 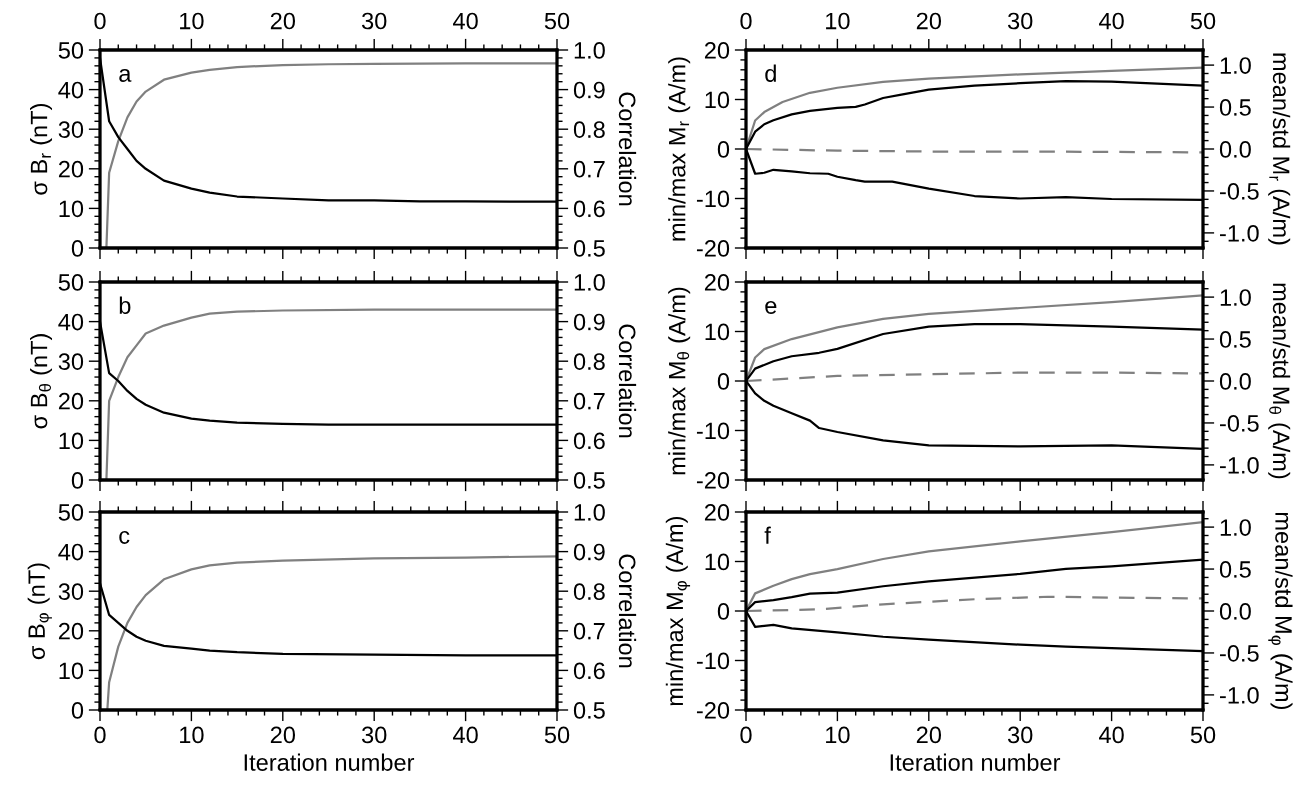 What do you see at coordinates (41, 149) in the screenshot?
I see `y-axis-title: σ B$_{r}$ (nT)` at bounding box center [41, 149].